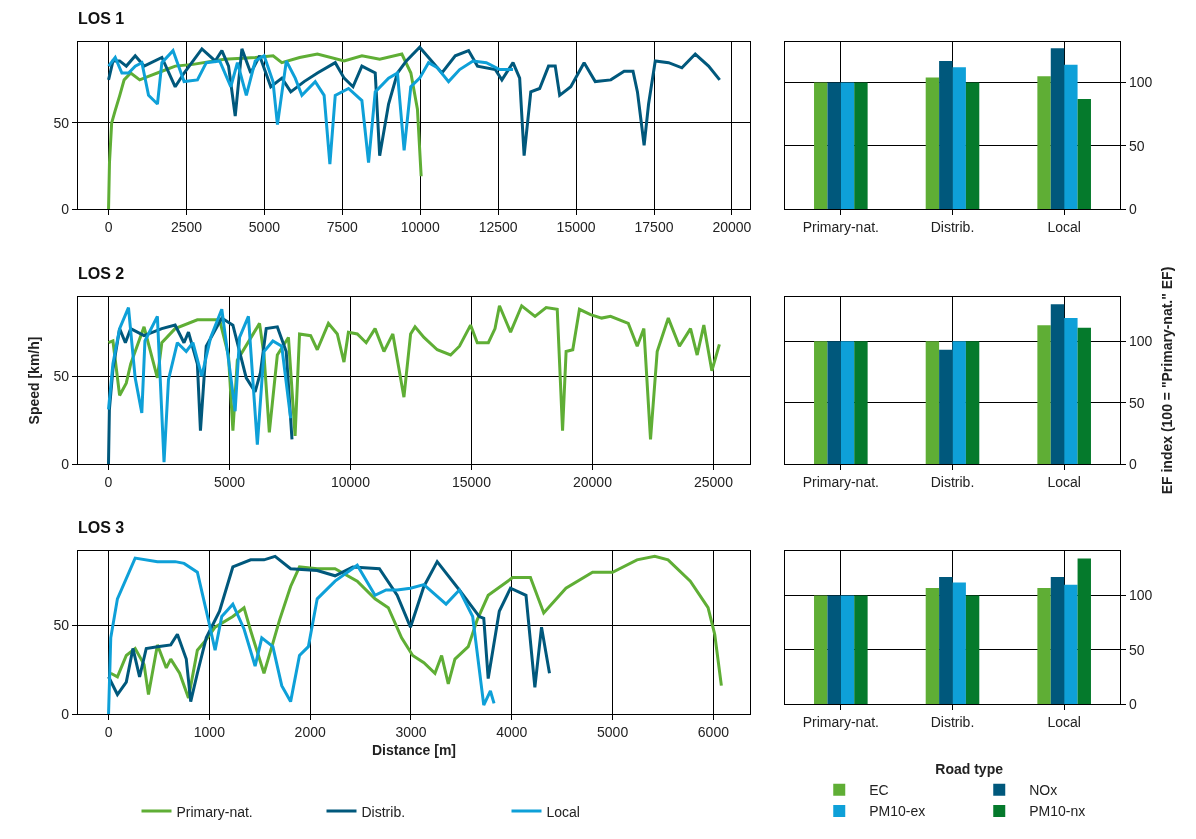 Image resolution: width=1196 pixels, height=839 pixels. Describe the element at coordinates (414, 750) in the screenshot. I see `x-axis-title: Distance [m]` at that location.